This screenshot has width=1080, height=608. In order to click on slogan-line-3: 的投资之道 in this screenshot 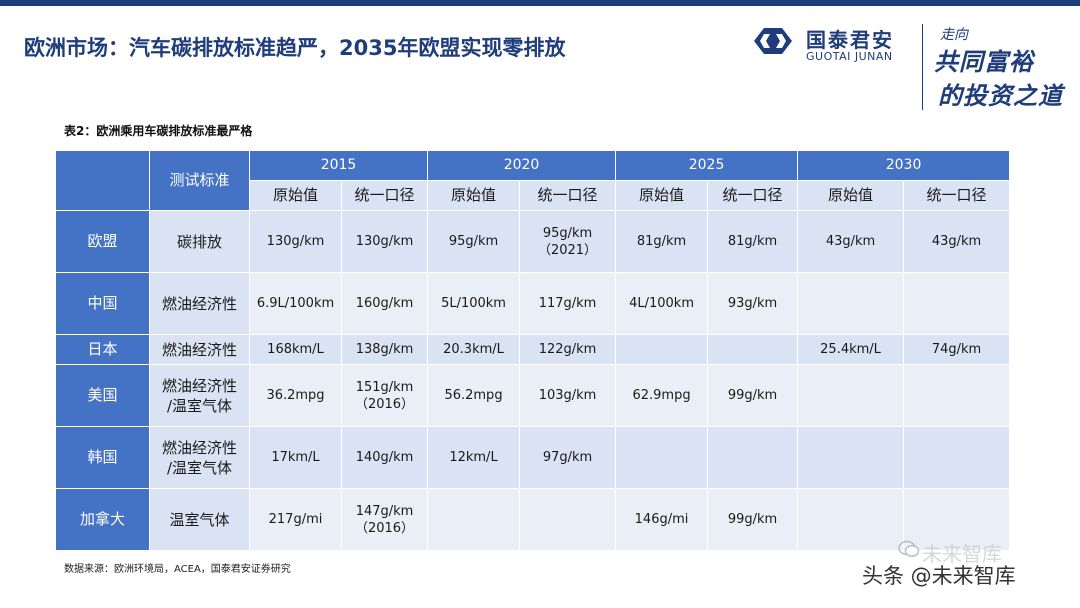, I will do `click(1000, 95)`.